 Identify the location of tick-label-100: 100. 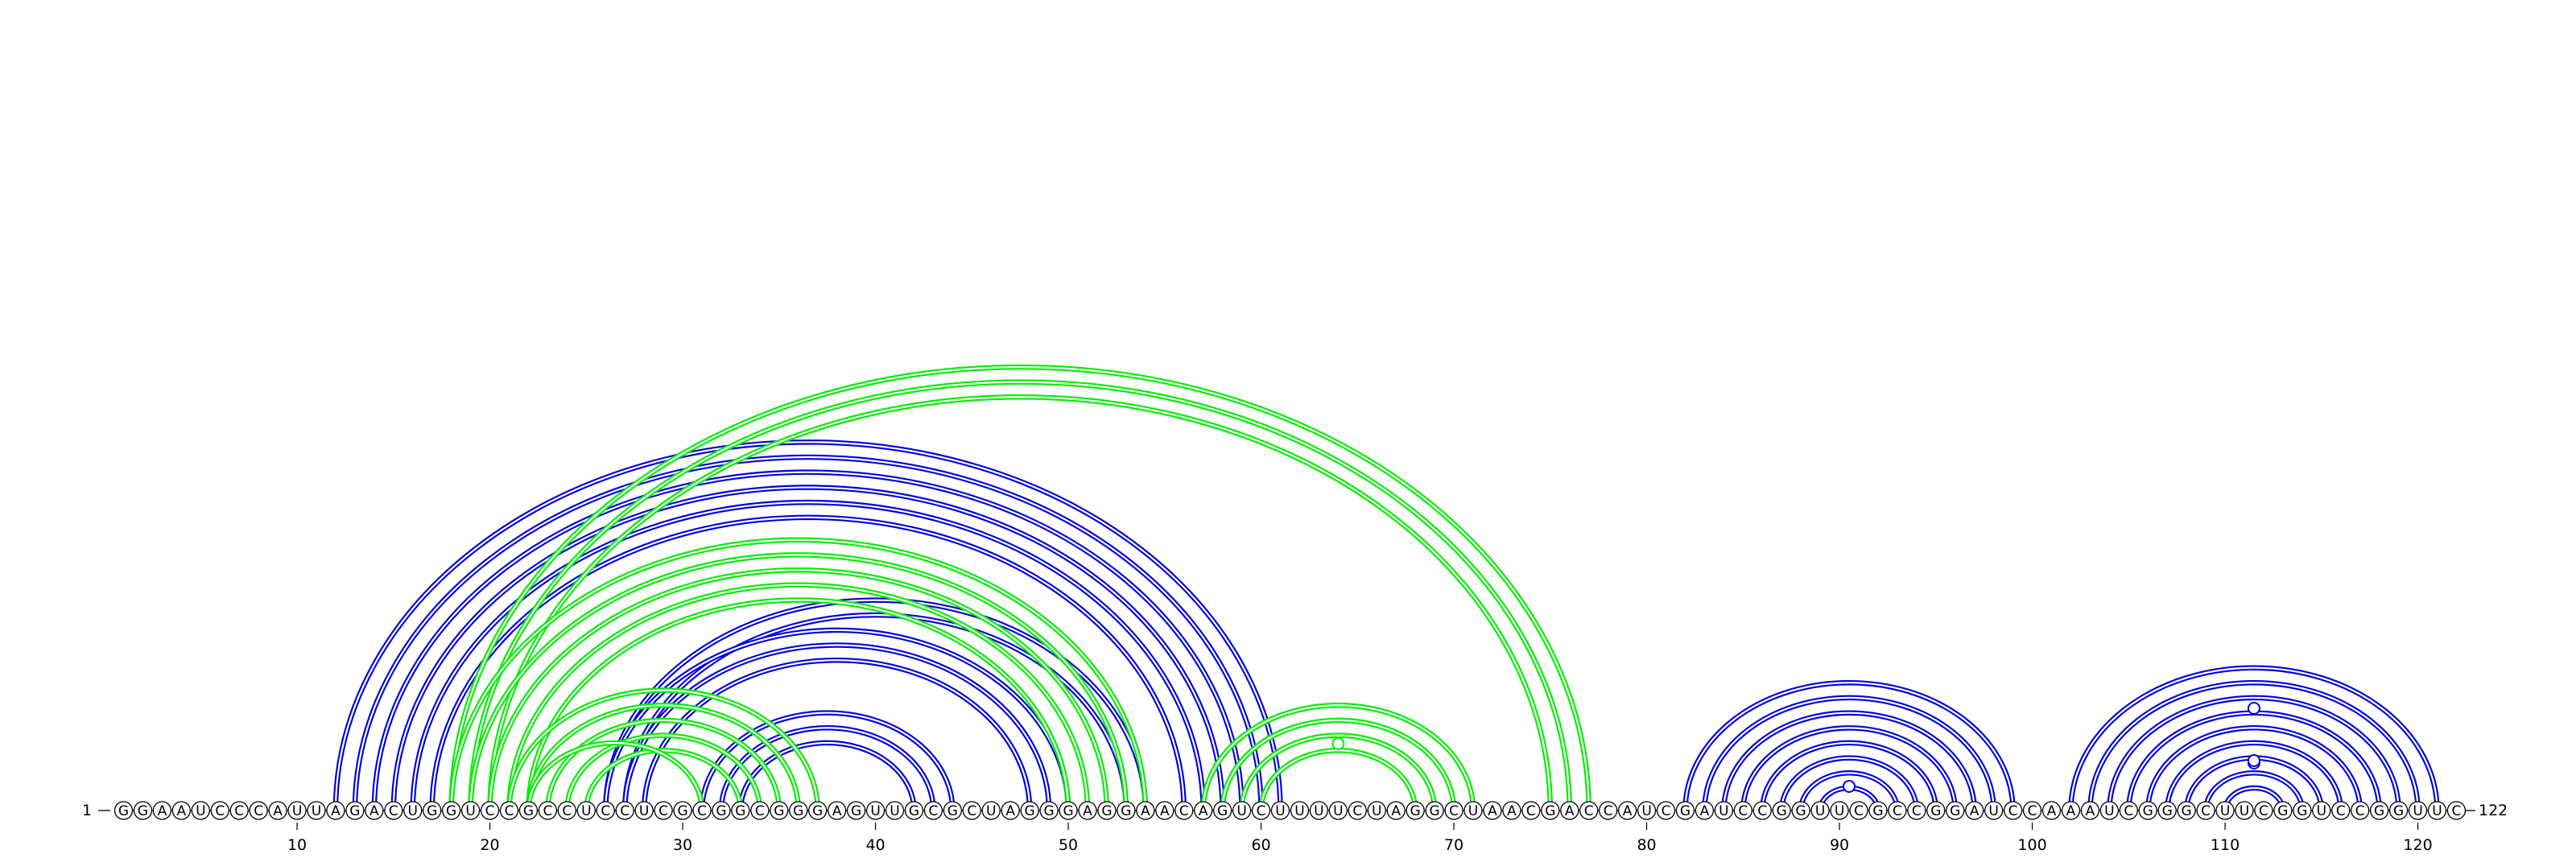
(2031, 845).